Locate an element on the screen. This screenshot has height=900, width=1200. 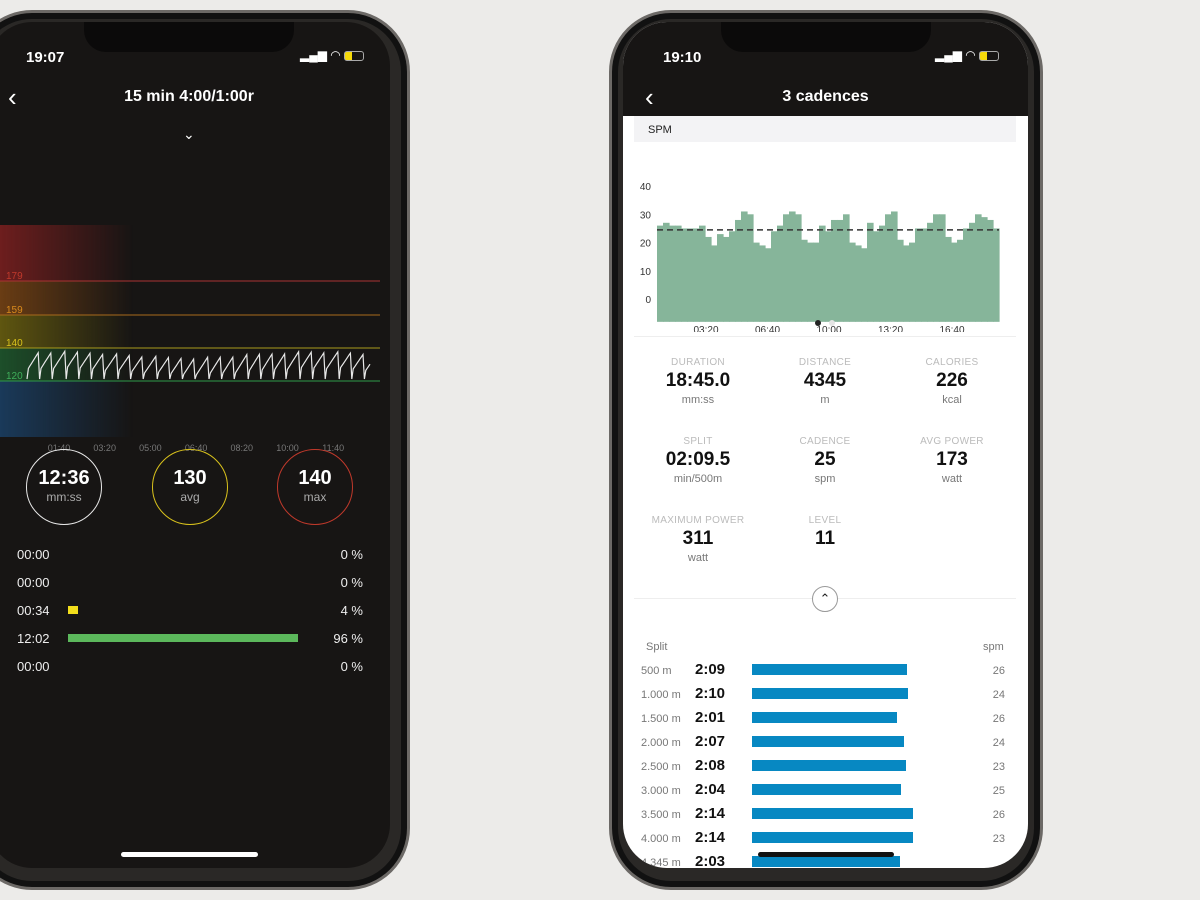
zone-percent: 0 % is located at coordinates (351, 582).